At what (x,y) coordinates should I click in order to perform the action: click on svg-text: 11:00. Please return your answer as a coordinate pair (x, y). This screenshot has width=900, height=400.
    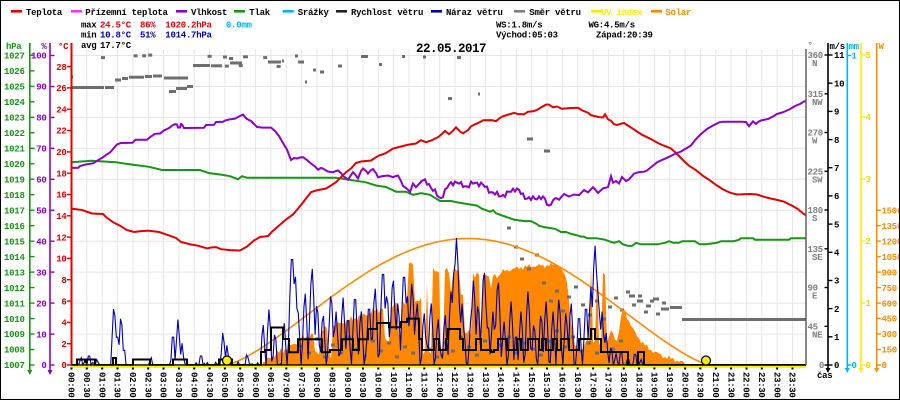
    Looking at the image, I should click on (408, 385).